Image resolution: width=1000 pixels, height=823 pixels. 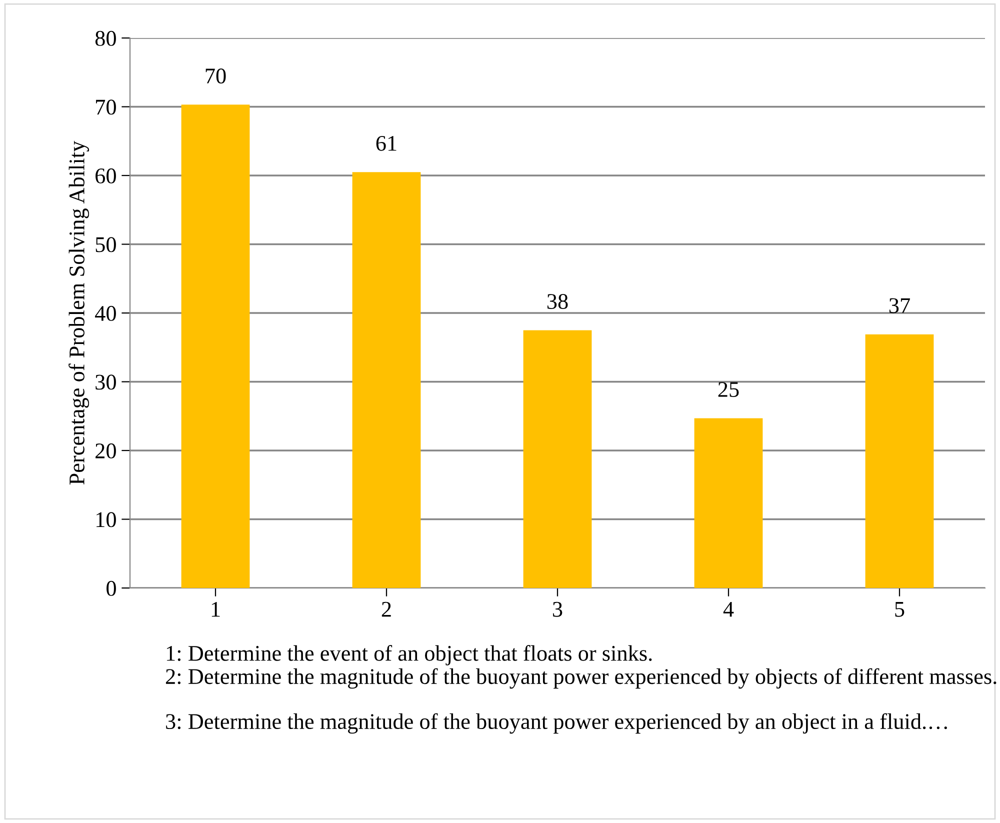 What do you see at coordinates (105, 38) in the screenshot?
I see `y-tick-label: 80` at bounding box center [105, 38].